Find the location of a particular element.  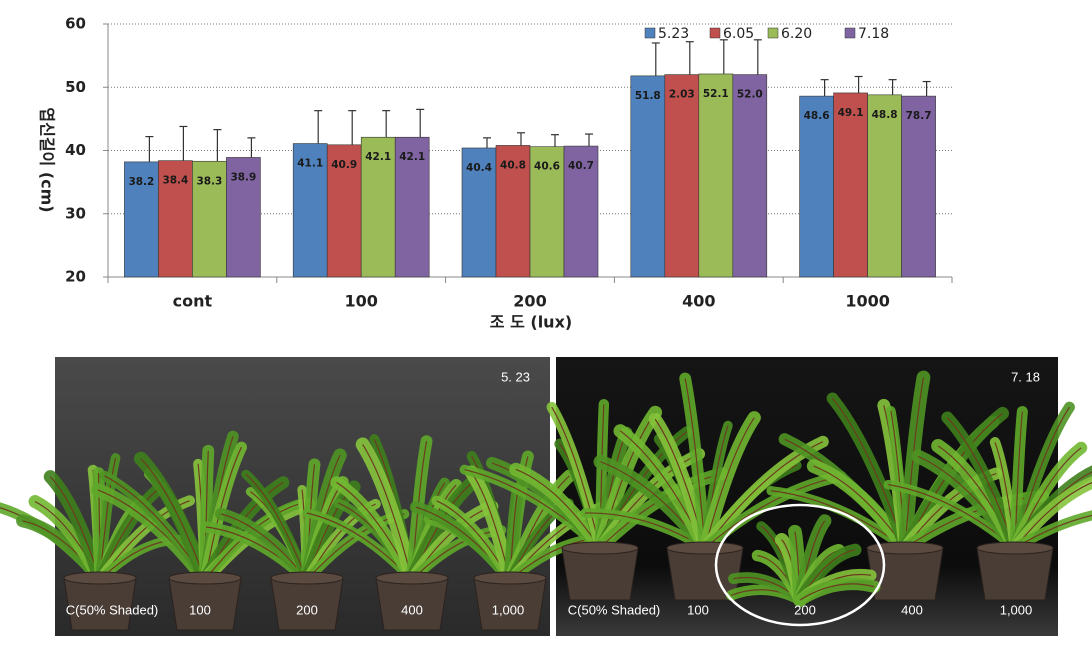

value-label: 52.0 is located at coordinates (750, 95).